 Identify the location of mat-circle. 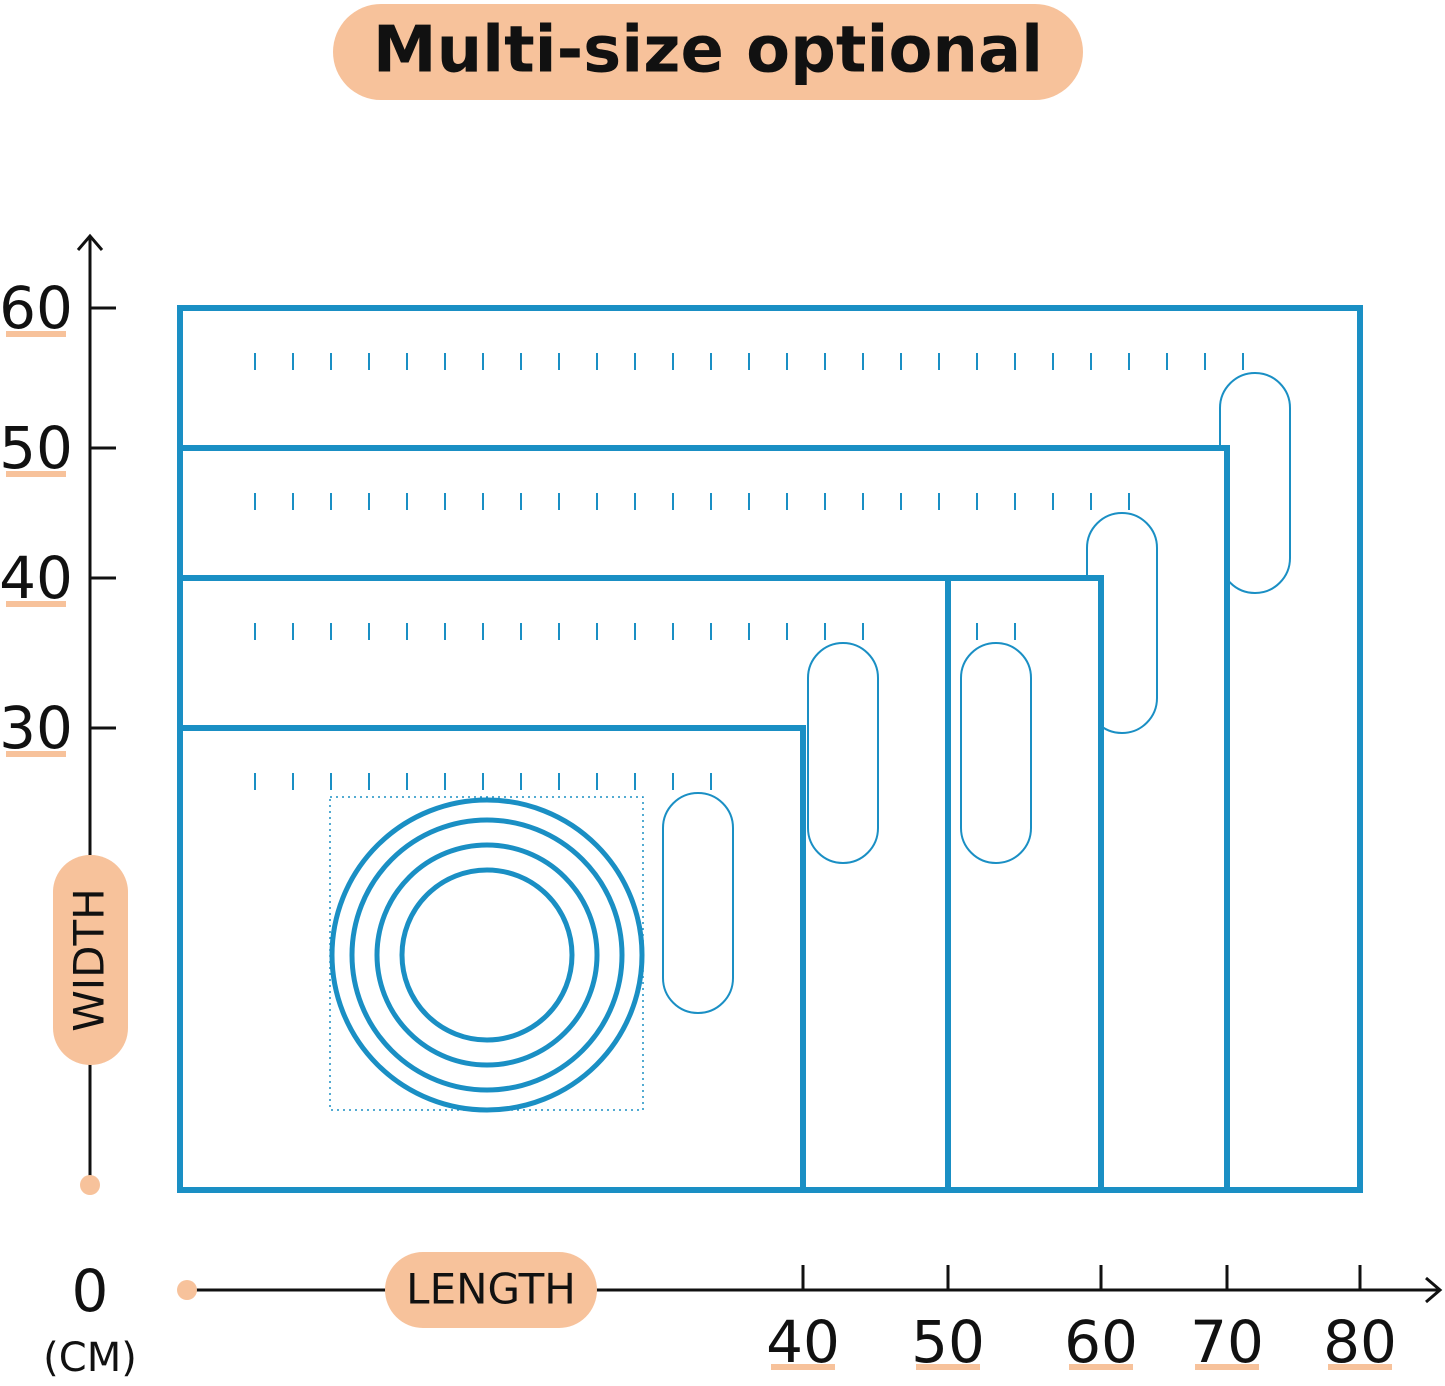
(487, 955).